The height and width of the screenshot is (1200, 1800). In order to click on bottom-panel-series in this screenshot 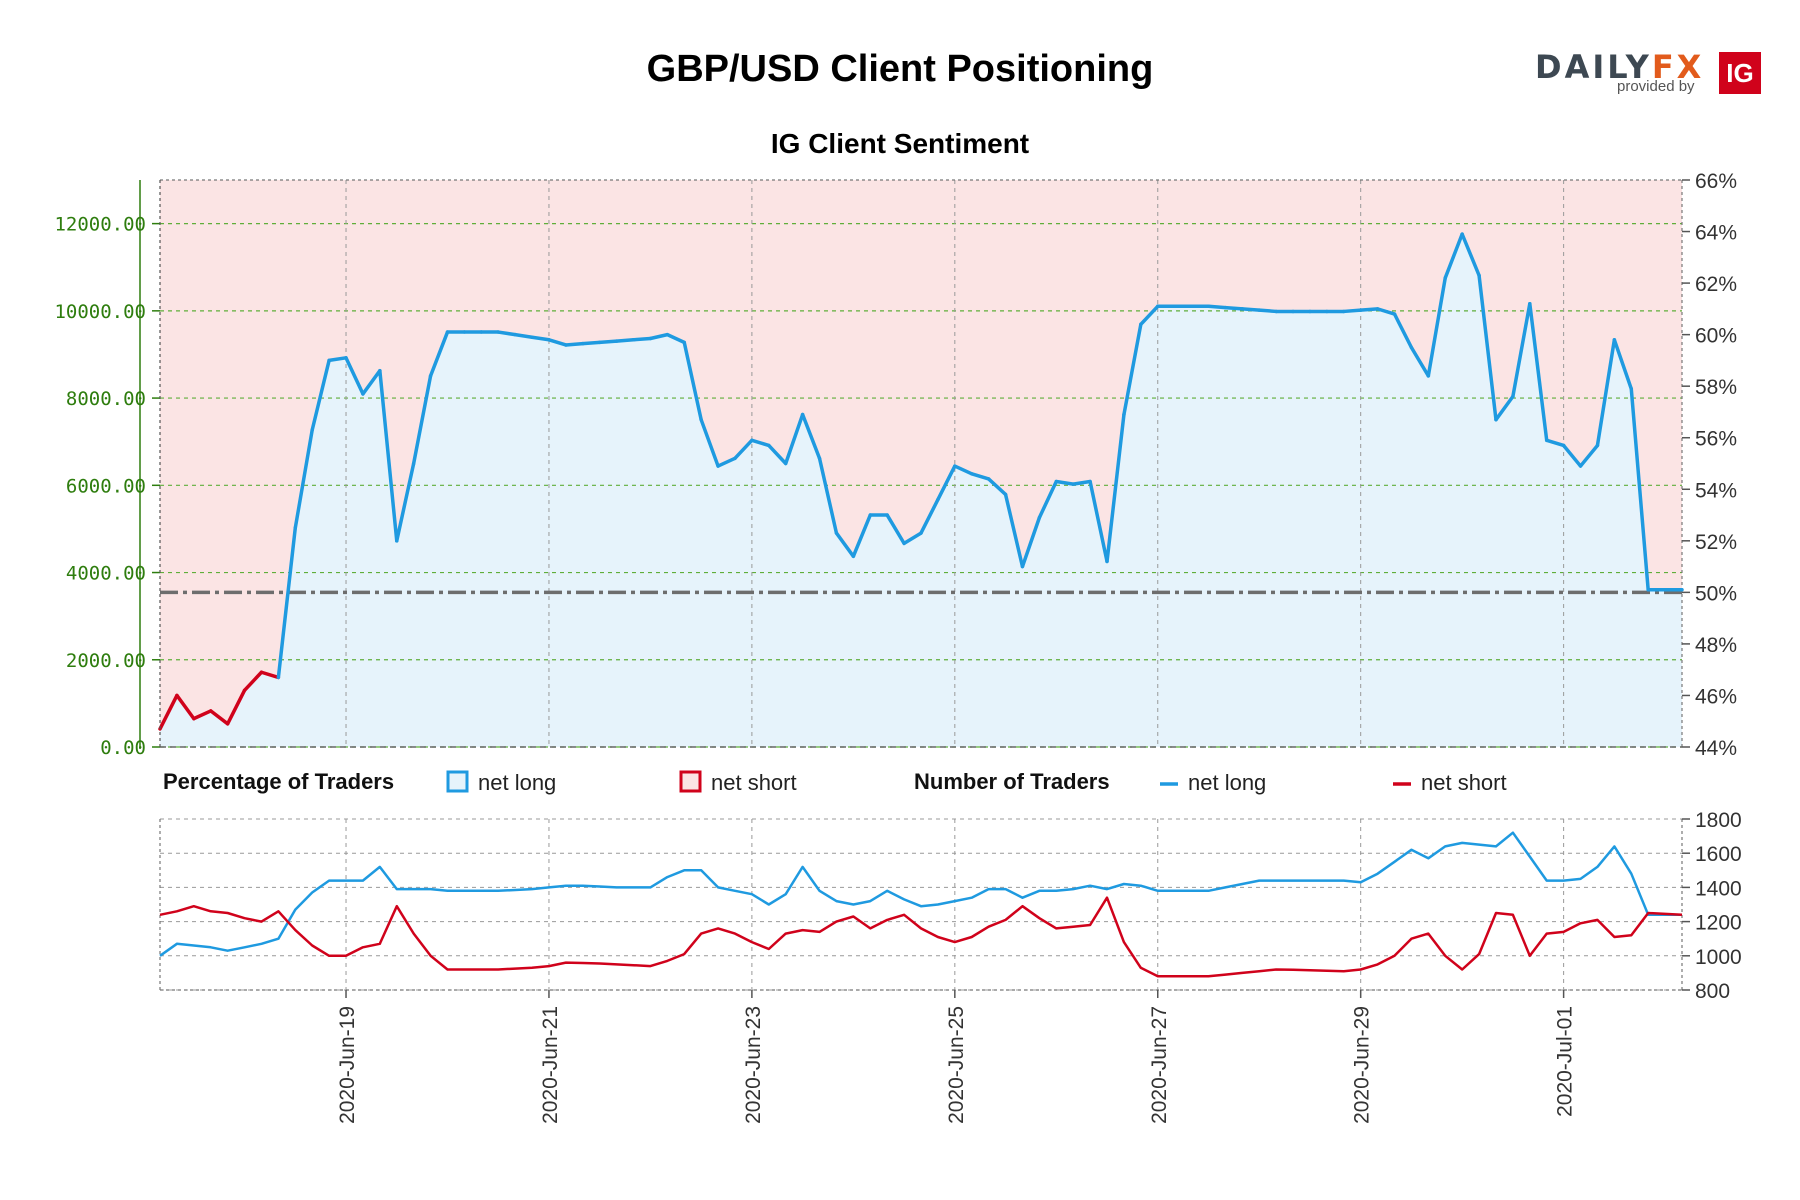, I will do `click(921, 904)`.